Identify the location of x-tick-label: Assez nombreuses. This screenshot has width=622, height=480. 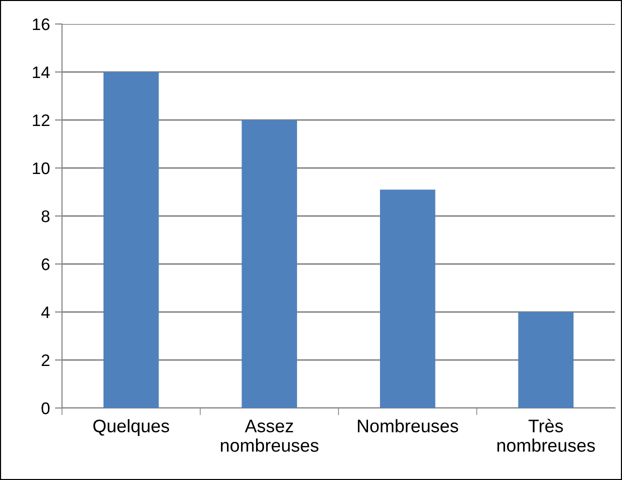
(269, 436).